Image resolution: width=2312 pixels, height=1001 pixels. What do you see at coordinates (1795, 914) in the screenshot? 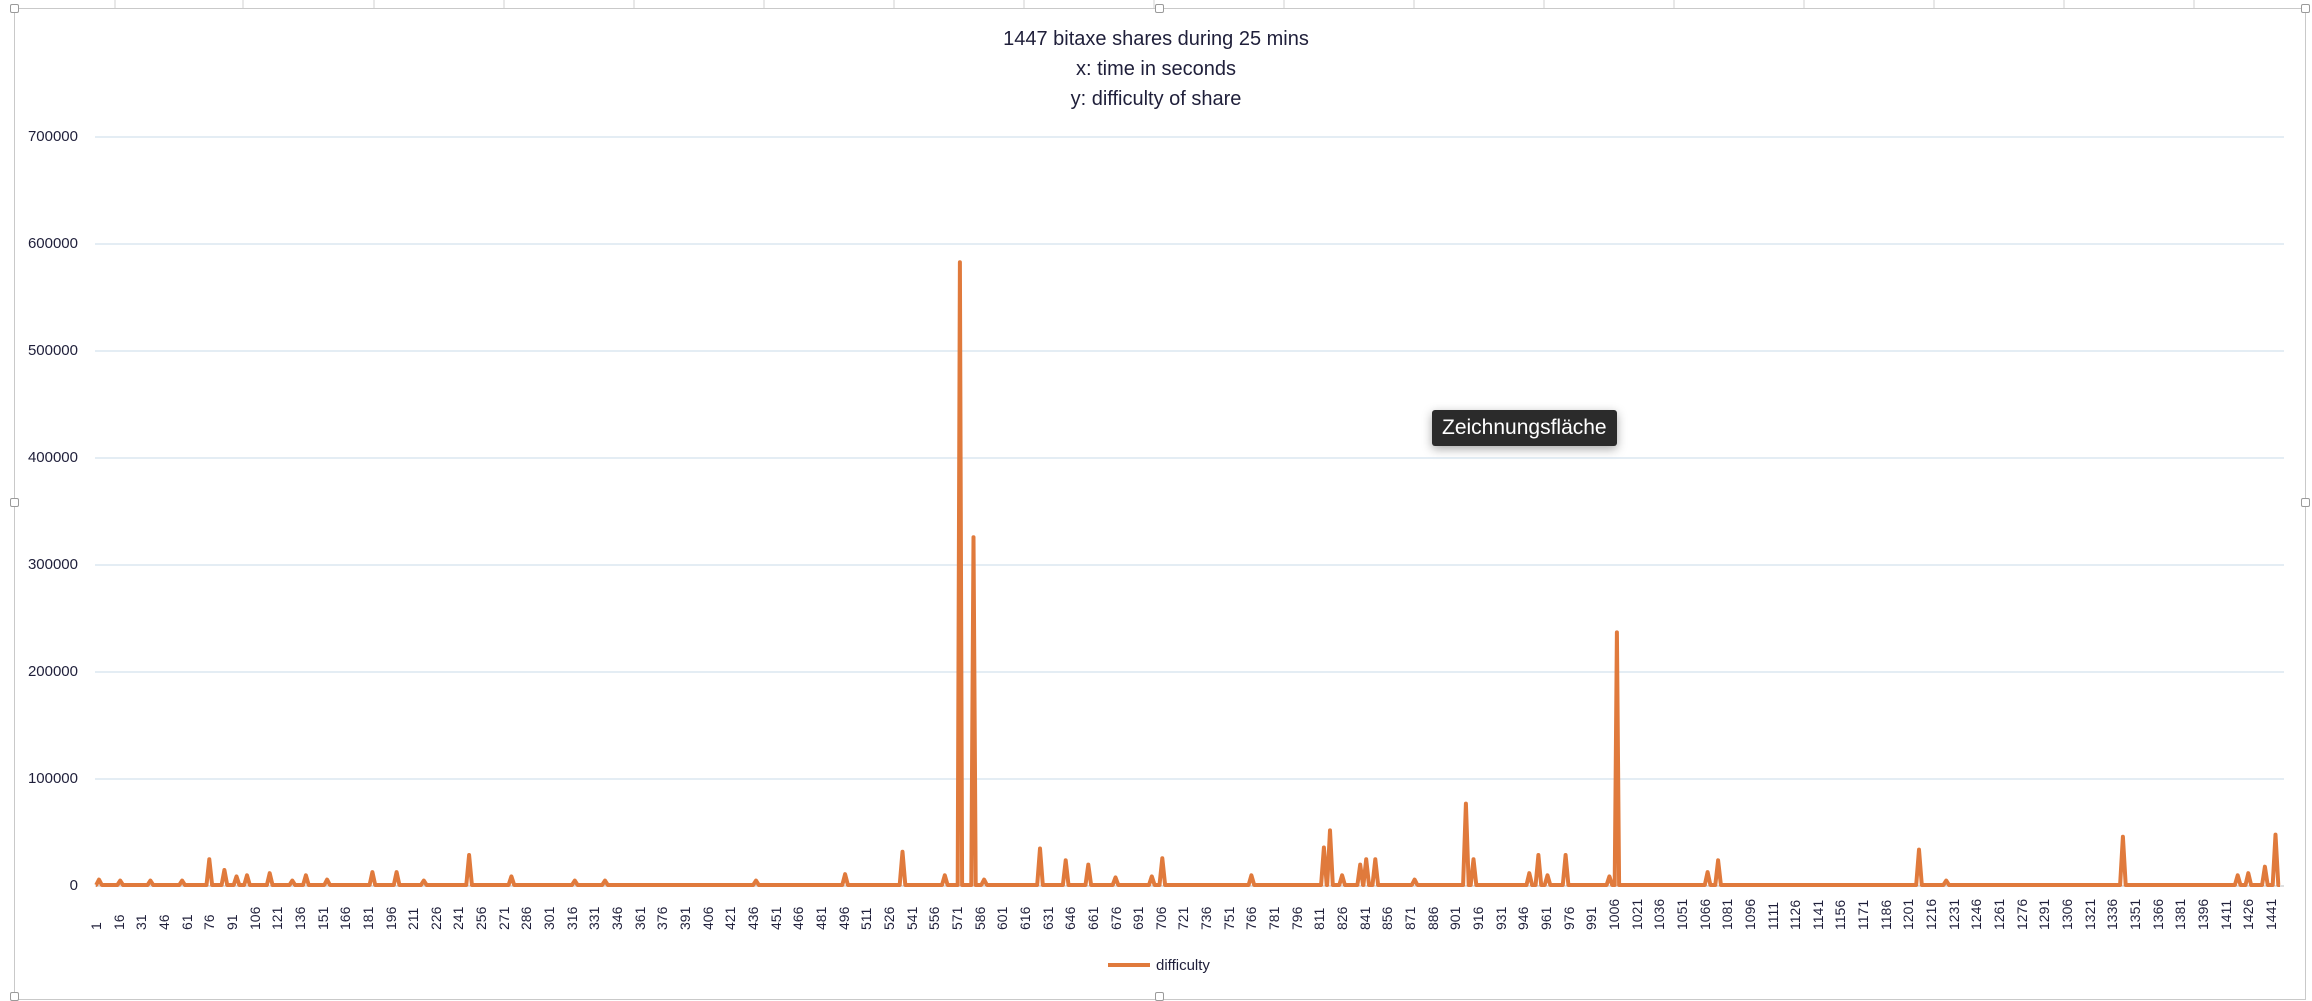
I see `x-tick-label: 1126` at bounding box center [1795, 914].